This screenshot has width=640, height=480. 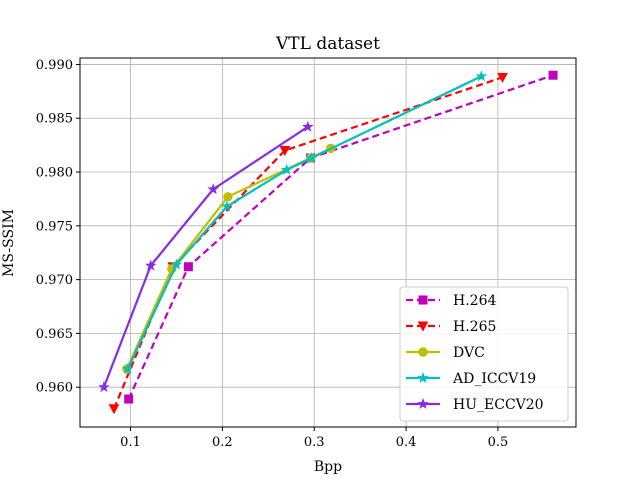 I want to click on x-tick-label: 0.2, so click(x=222, y=442).